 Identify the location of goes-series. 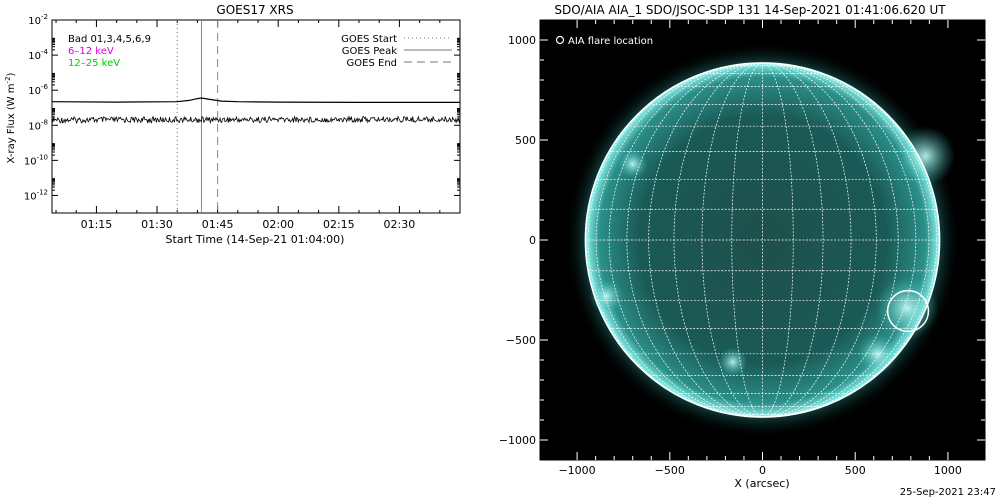
(256, 111).